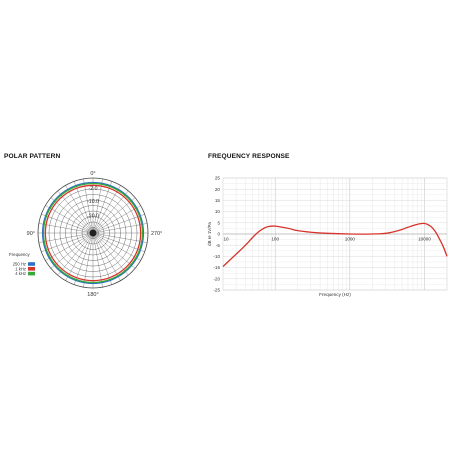 The width and height of the screenshot is (450, 450). Describe the element at coordinates (335, 294) in the screenshot. I see `freq-x-axis-label: Frequency (Hz)` at that location.